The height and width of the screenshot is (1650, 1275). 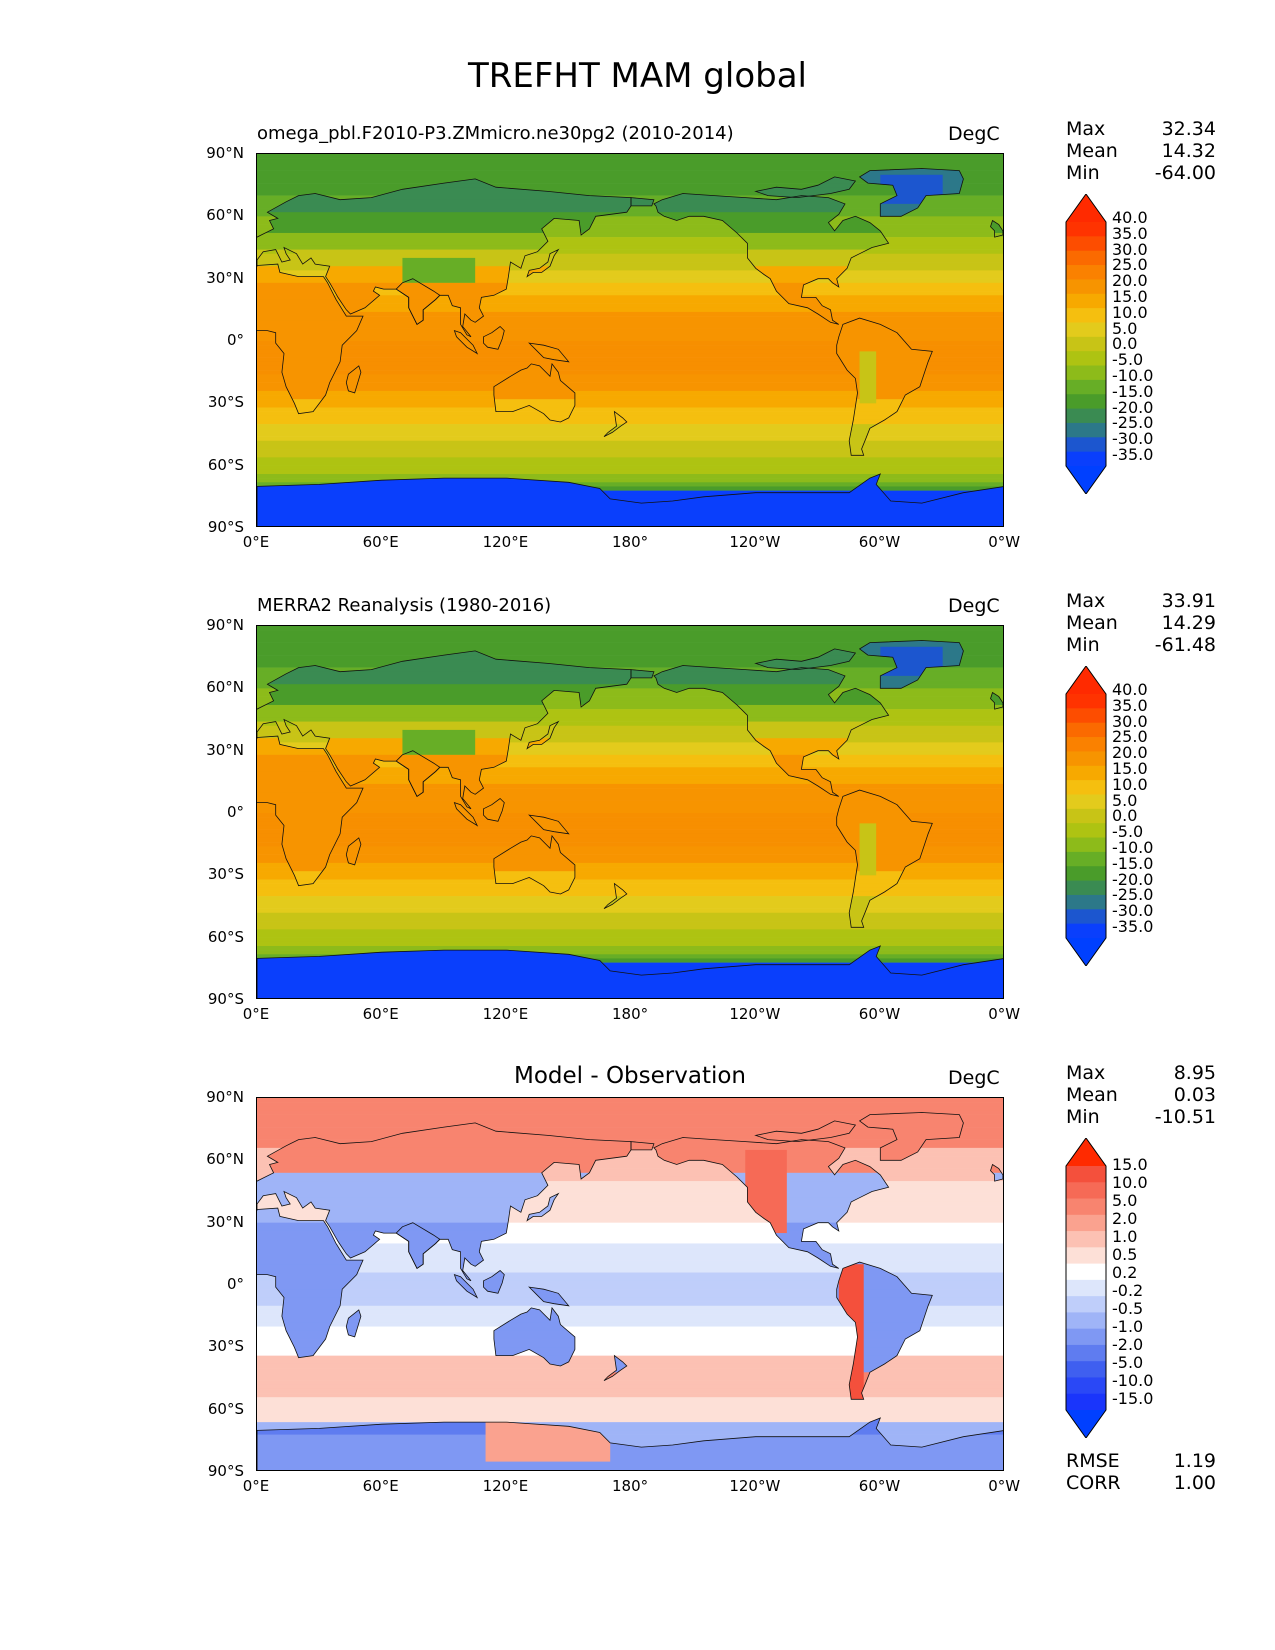 What do you see at coordinates (642, 1146) in the screenshot?
I see `coastline-eurasiaB` at bounding box center [642, 1146].